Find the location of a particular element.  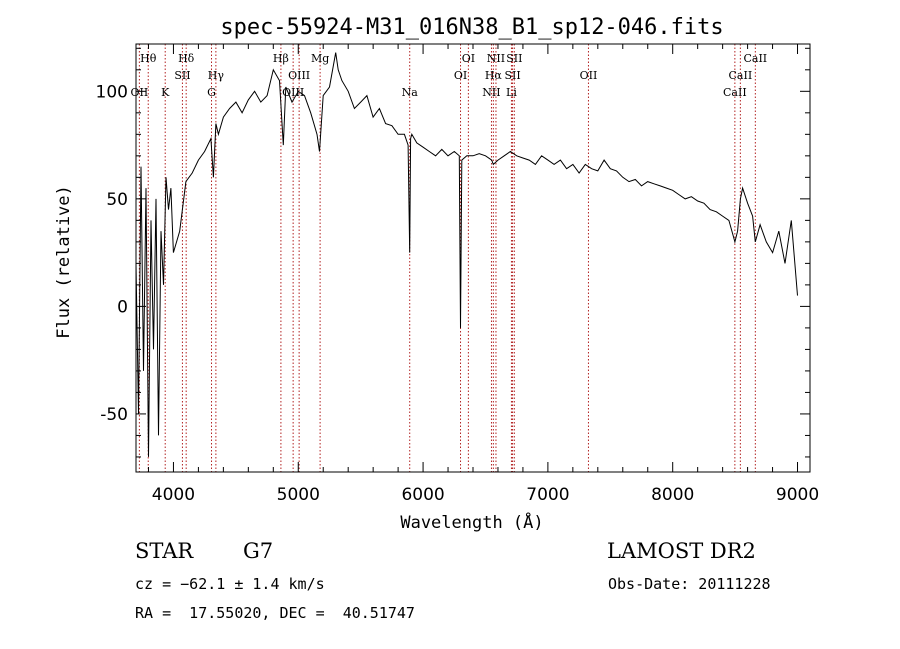

x-tick-label: 9000 is located at coordinates (797, 495).